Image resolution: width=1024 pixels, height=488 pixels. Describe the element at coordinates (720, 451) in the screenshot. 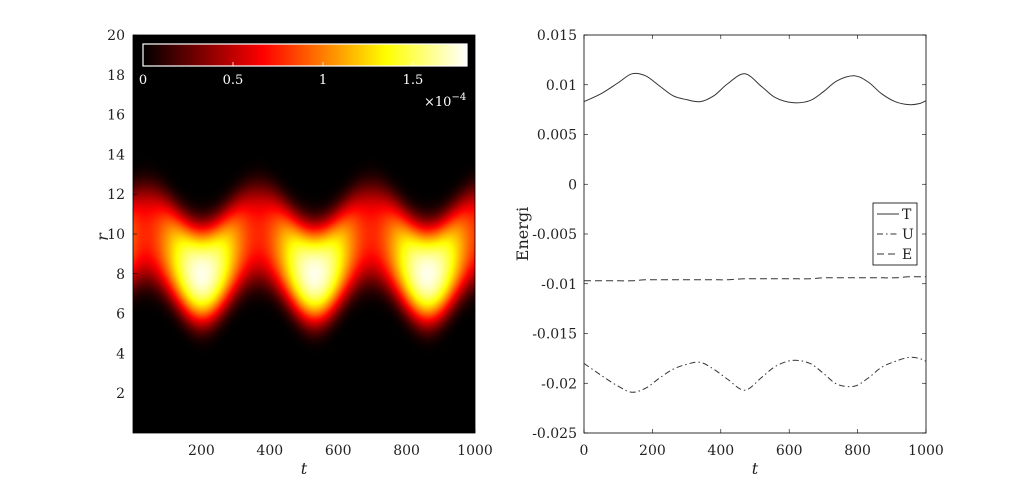

I see `line-x-tick-label: 400` at that location.